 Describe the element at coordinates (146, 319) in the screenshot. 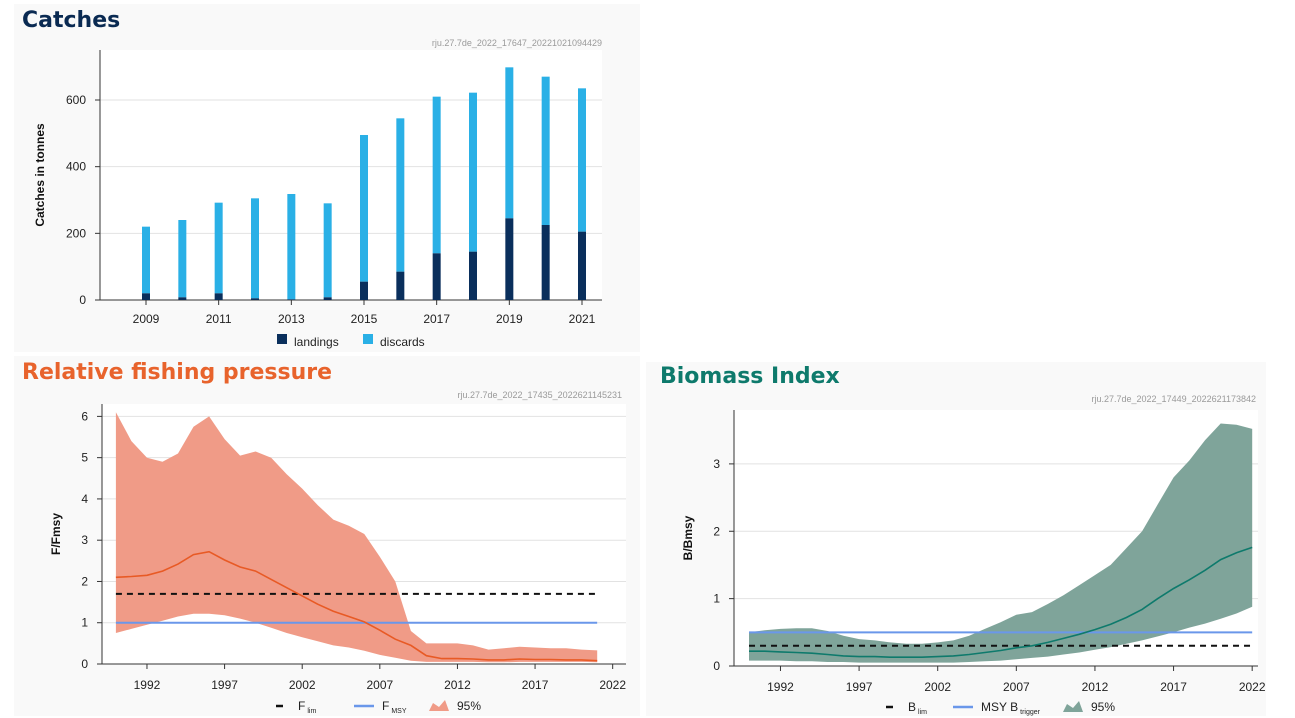

I see `catches-x-tick-label: 2009` at that location.